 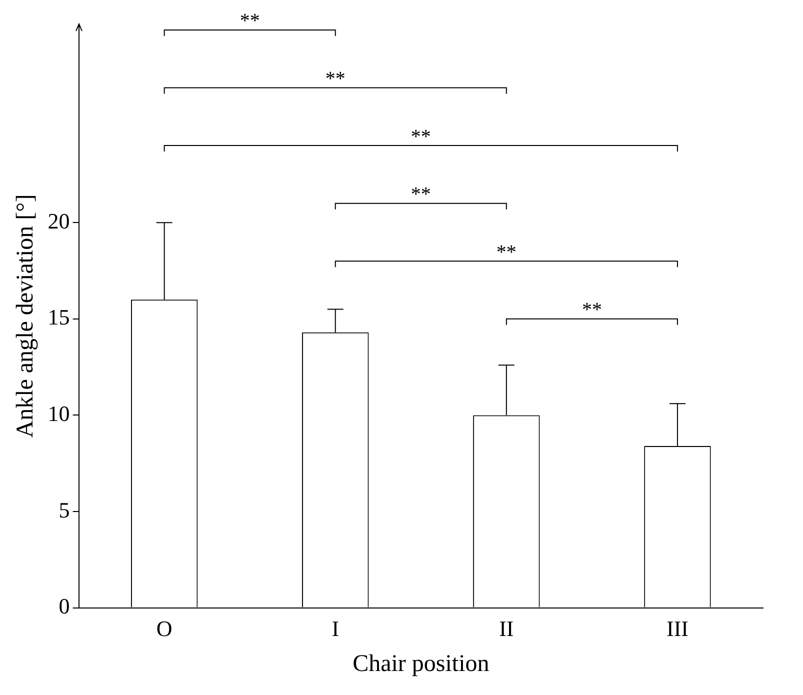 What do you see at coordinates (421, 663) in the screenshot?
I see `x-axis-title: Chair position` at bounding box center [421, 663].